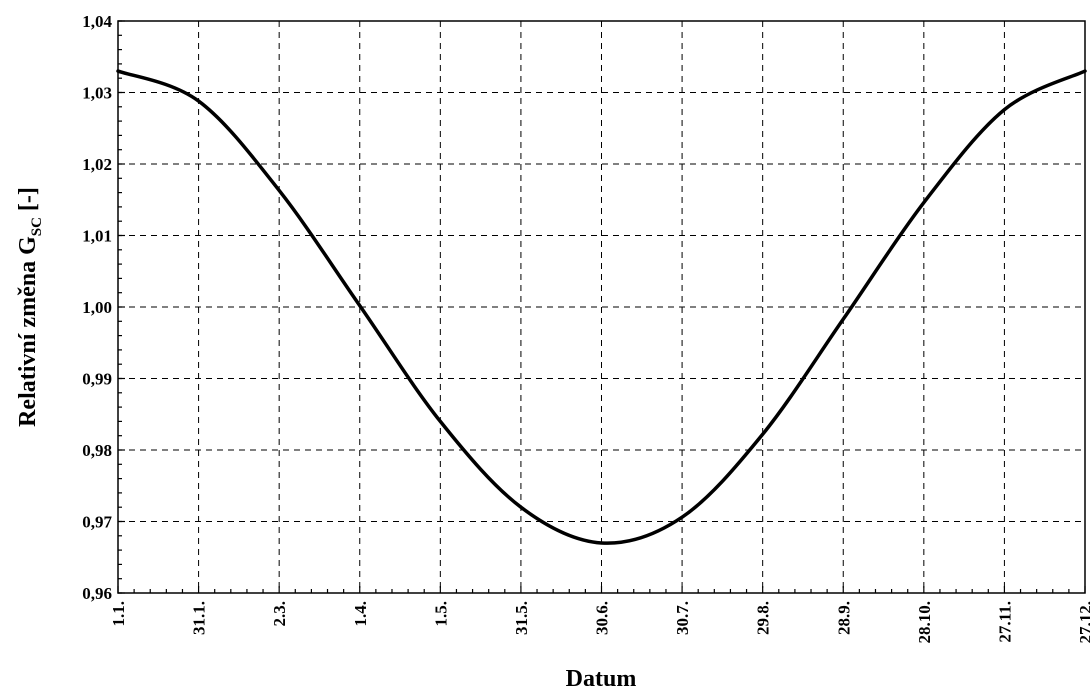 Image resolution: width=1090 pixels, height=692 pixels. What do you see at coordinates (199, 618) in the screenshot?
I see `x-tick-label: 31.1.` at bounding box center [199, 618].